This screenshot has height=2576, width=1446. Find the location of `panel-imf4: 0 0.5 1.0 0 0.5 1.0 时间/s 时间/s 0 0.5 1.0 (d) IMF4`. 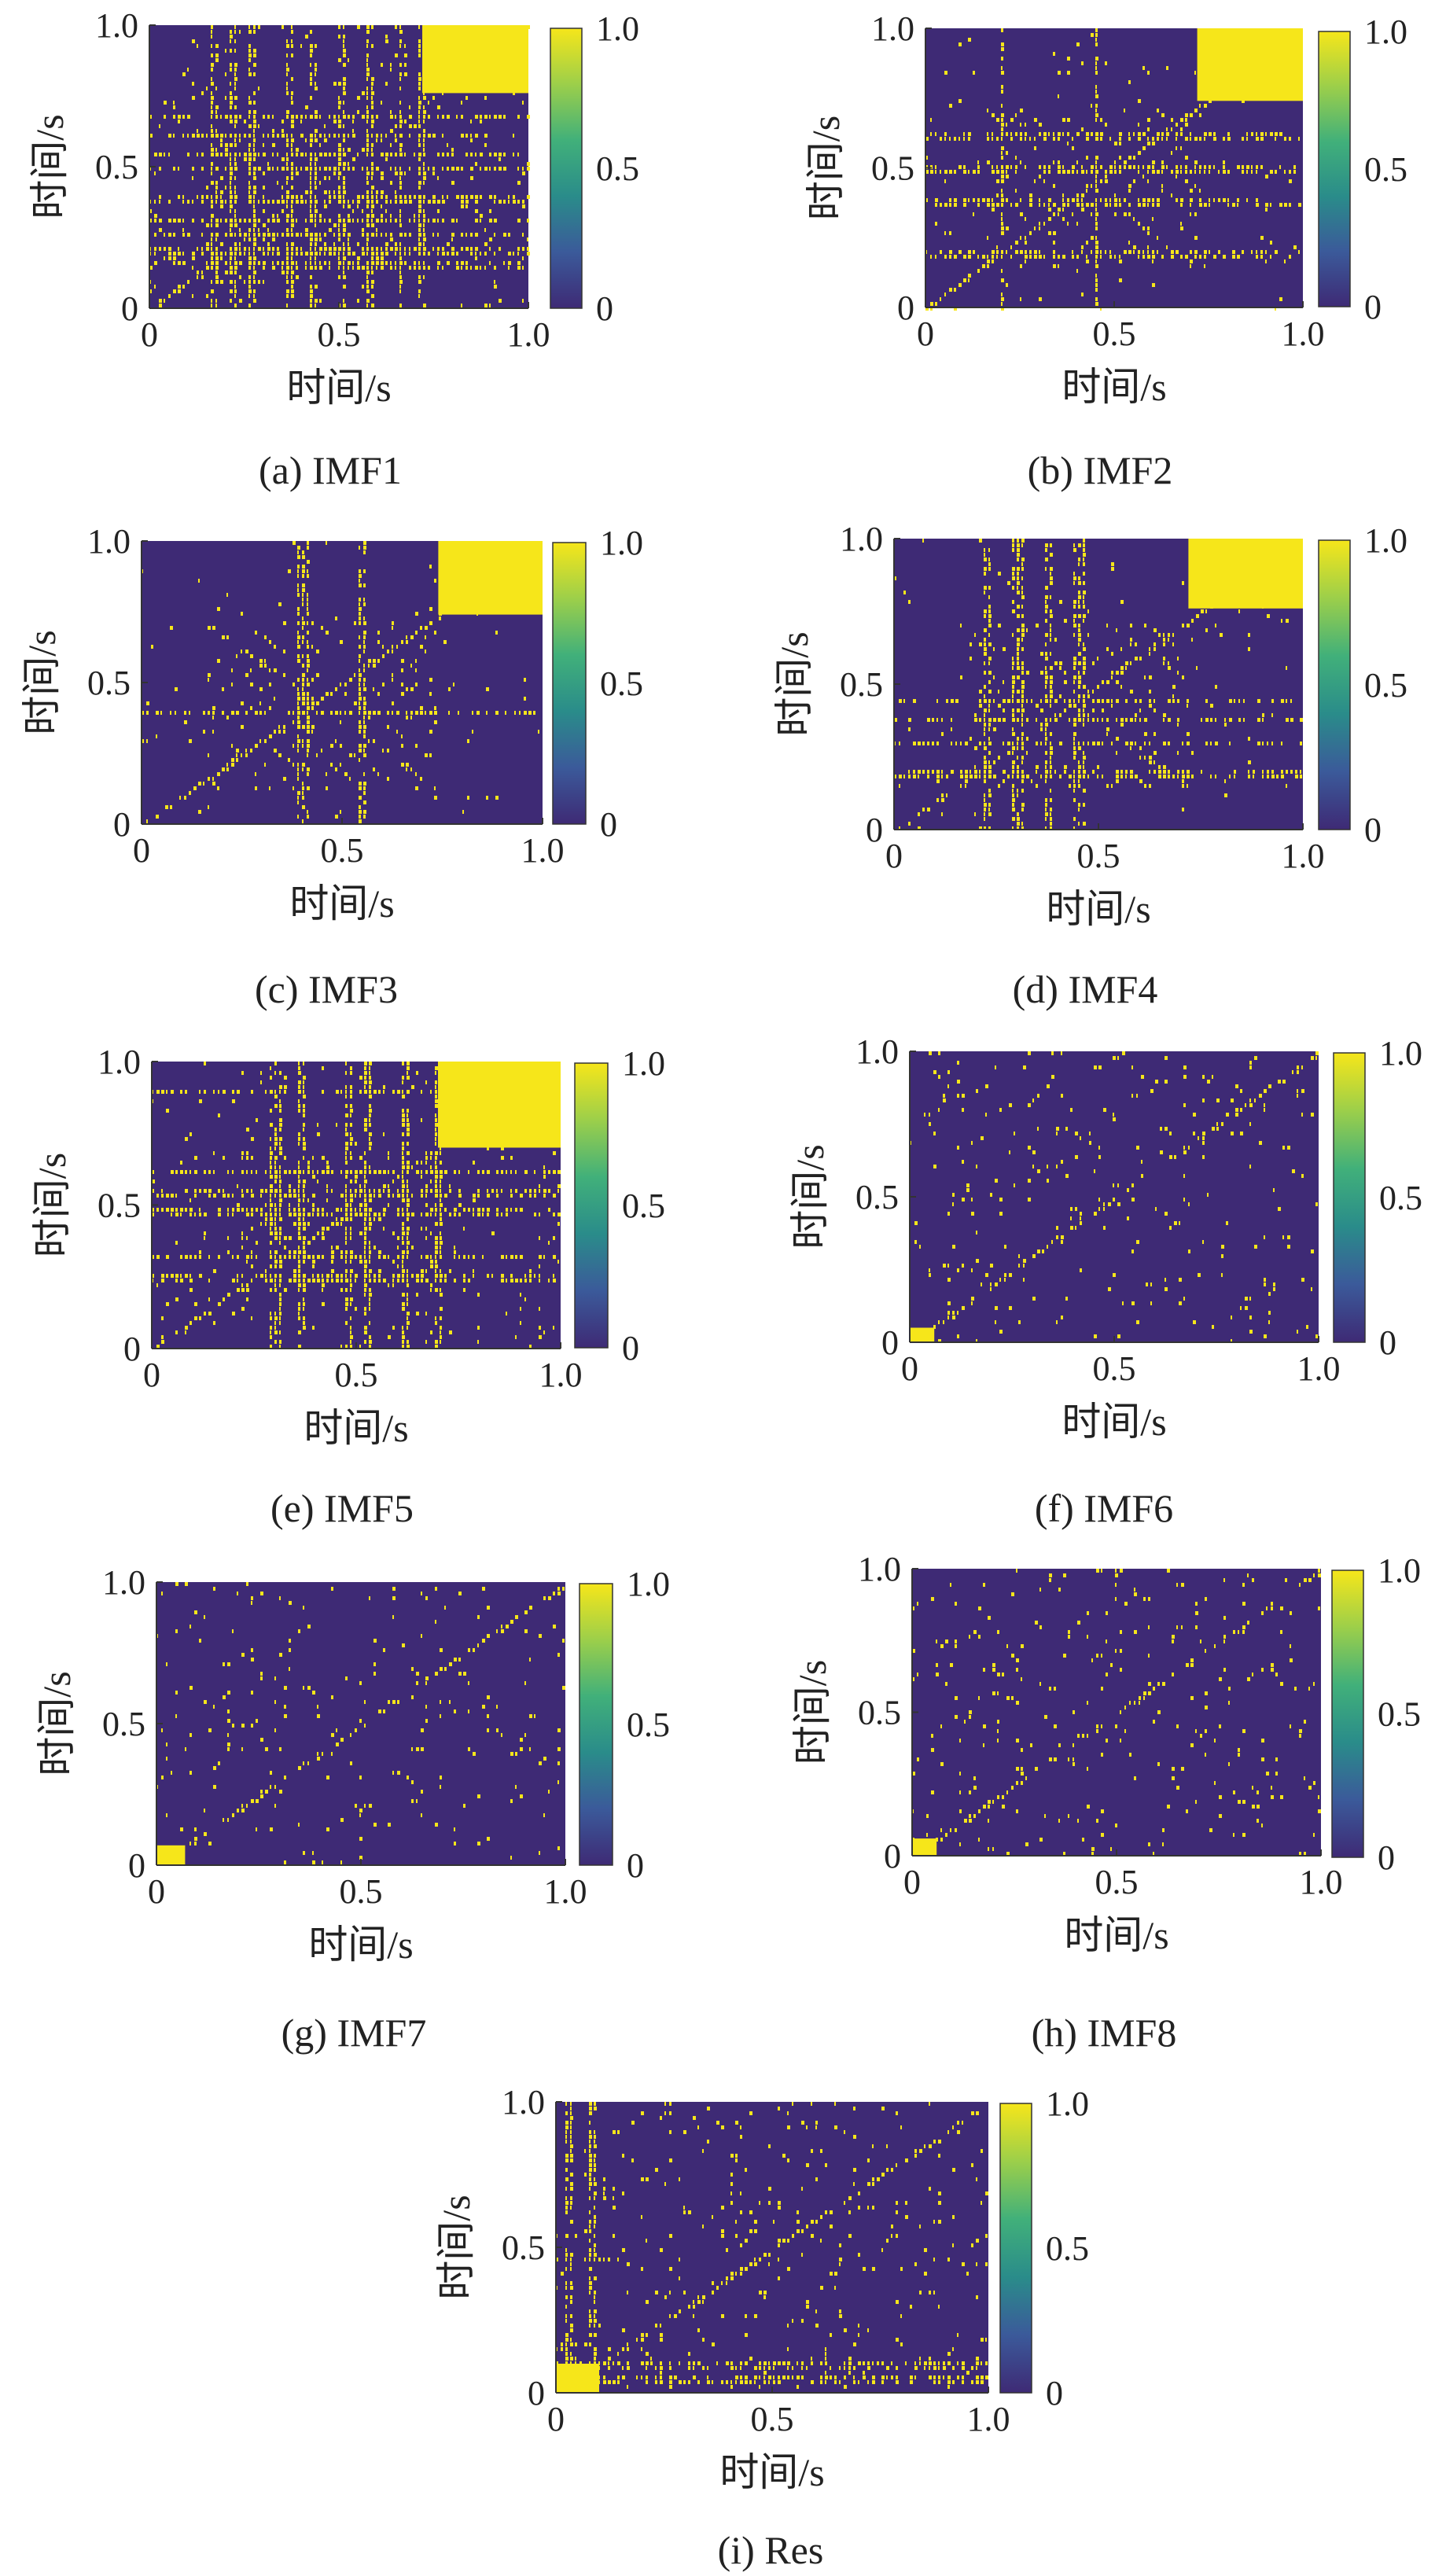

panel-imf4: 0 0.5 1.0 0 0.5 1.0 时间/s 时间/s 0 0.5 1.0 (d) IMF4 is located at coordinates (1089, 765).